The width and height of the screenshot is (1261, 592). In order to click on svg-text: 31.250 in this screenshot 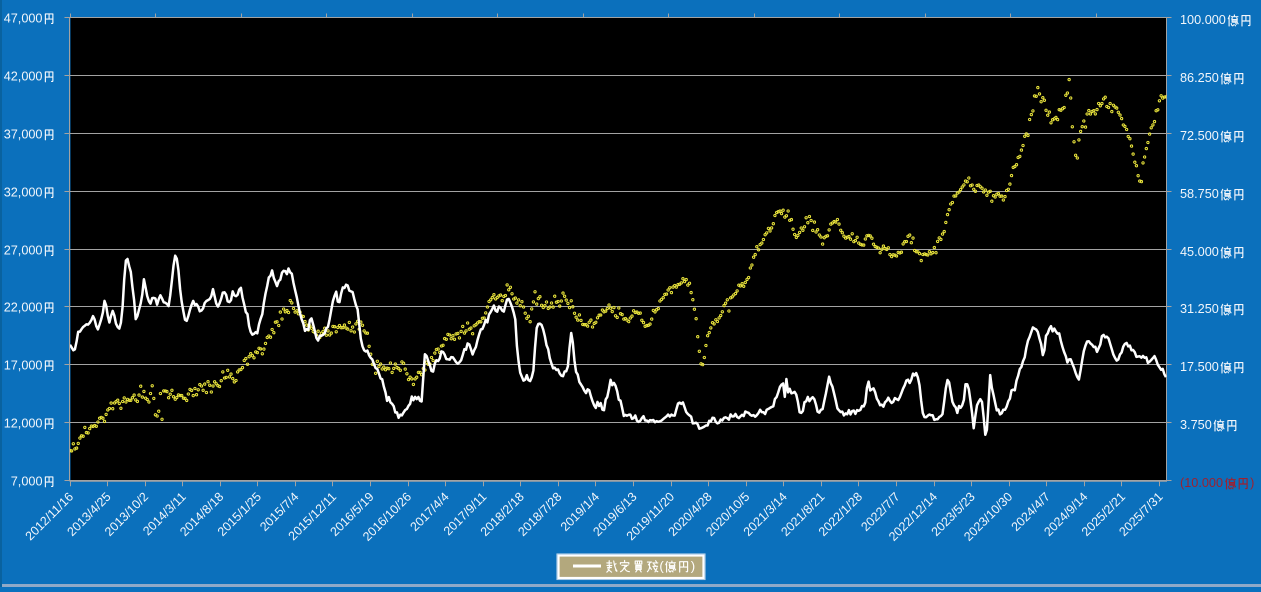, I will do `click(1199, 309)`.